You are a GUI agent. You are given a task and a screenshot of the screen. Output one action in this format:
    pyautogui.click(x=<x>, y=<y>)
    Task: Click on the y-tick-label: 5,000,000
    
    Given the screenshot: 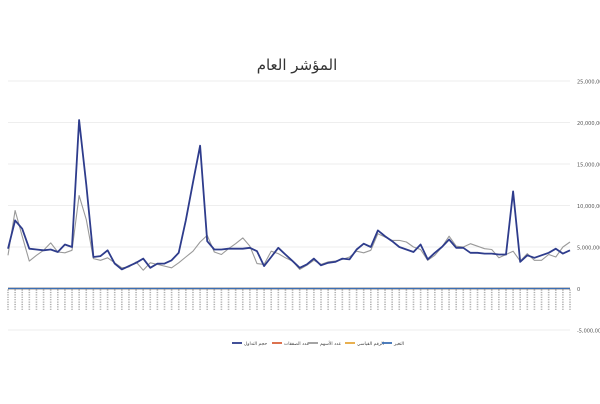 What is the action you would take?
    pyautogui.click(x=588, y=249)
    